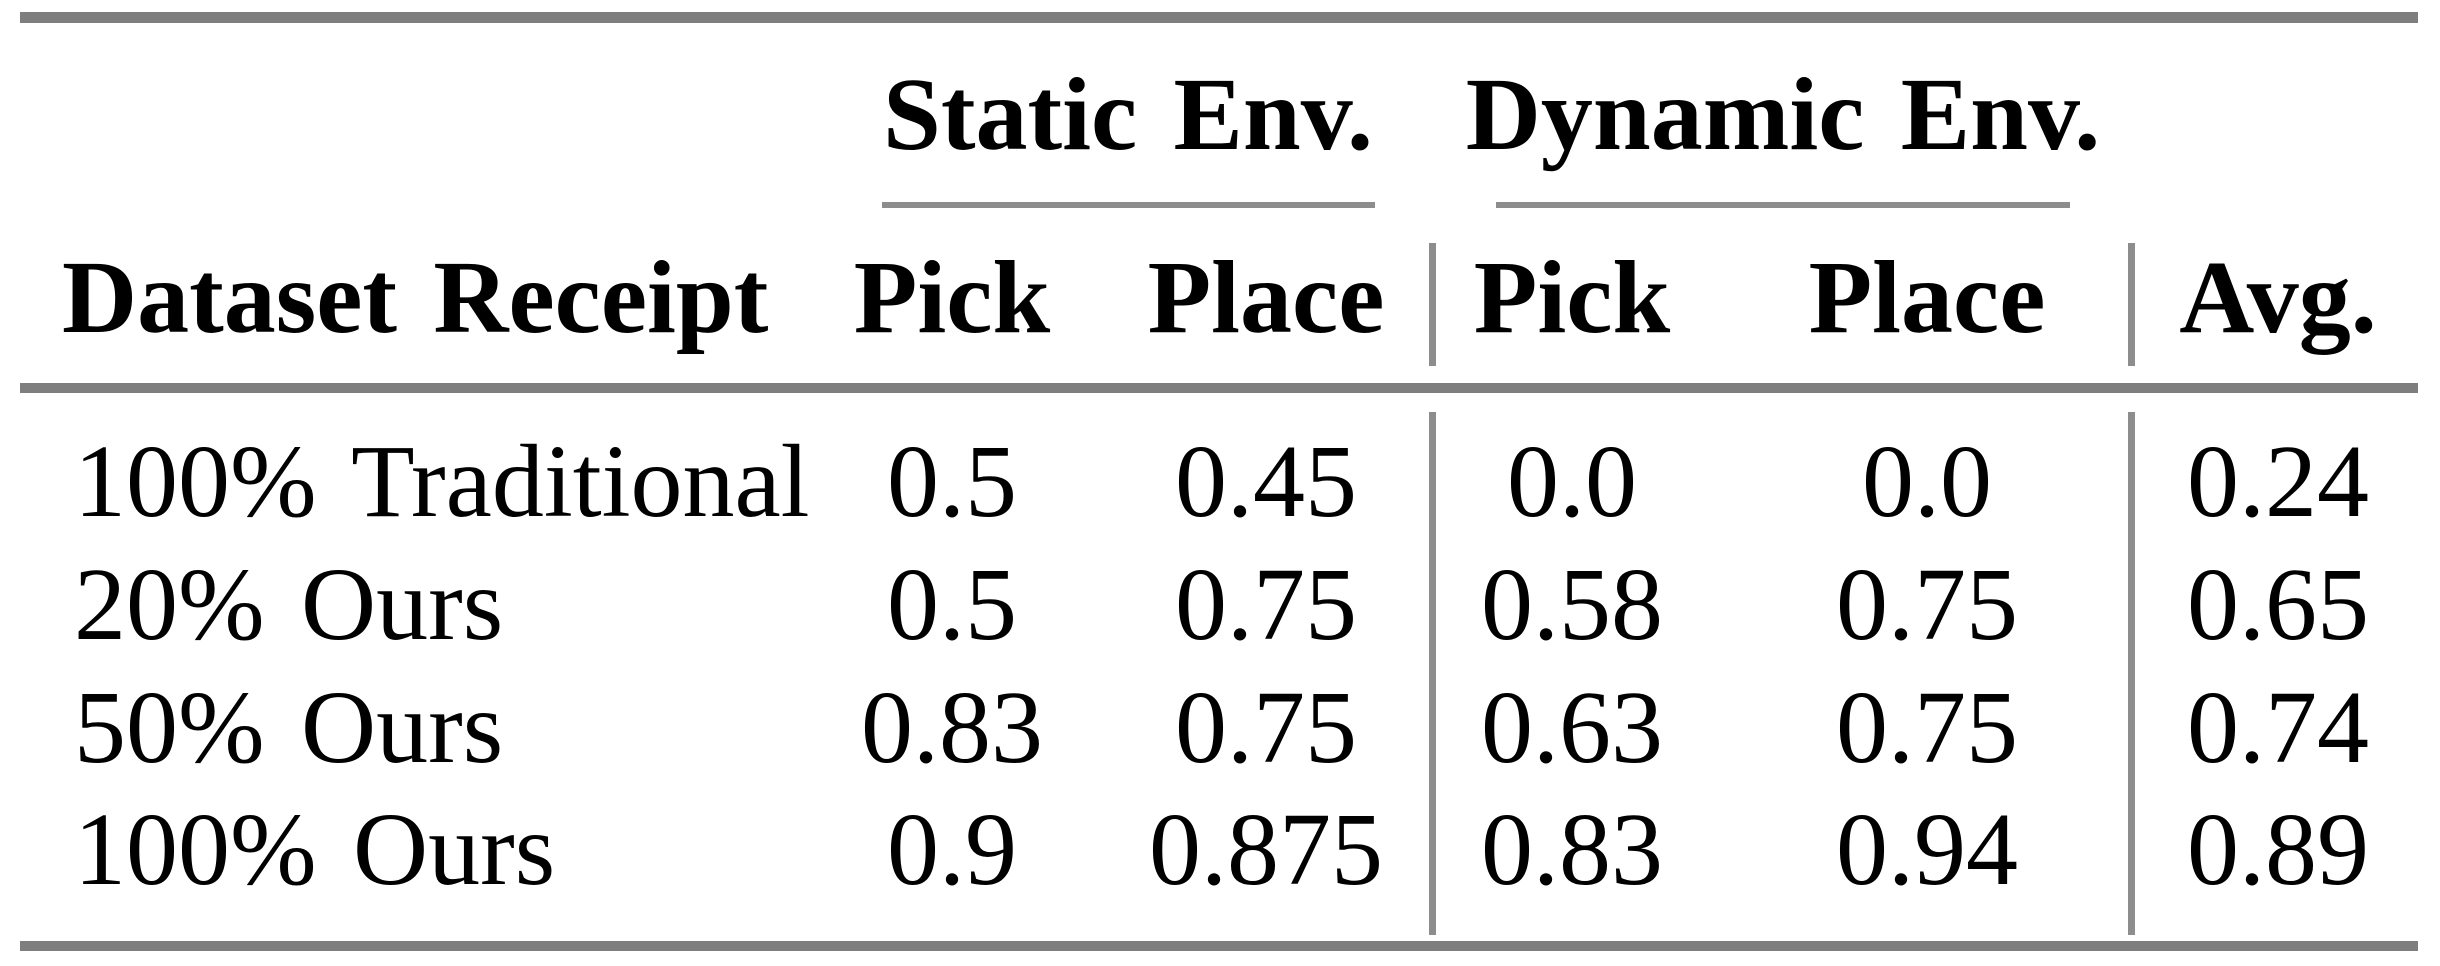  What do you see at coordinates (1927, 481) in the screenshot?
I see `cell-dynamic-place: 0.0` at bounding box center [1927, 481].